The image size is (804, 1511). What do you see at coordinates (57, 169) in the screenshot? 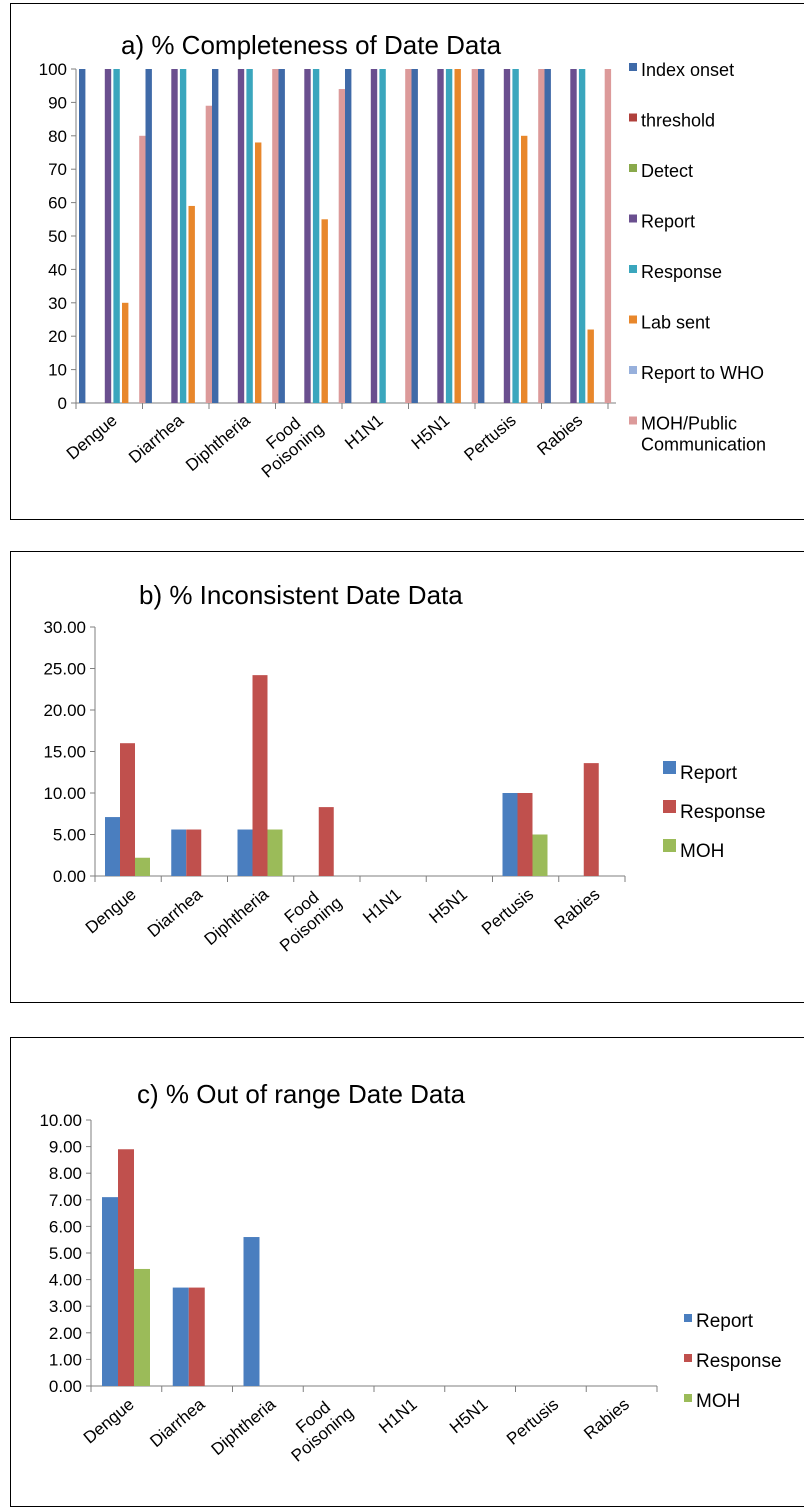
I see `y-tick-label: 70` at bounding box center [57, 169].